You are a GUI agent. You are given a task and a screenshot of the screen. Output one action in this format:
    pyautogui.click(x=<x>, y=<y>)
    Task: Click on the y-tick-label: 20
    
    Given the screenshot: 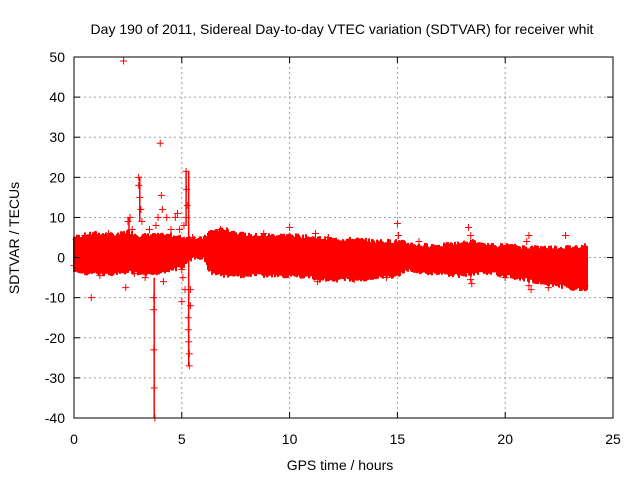 What is the action you would take?
    pyautogui.click(x=57, y=177)
    